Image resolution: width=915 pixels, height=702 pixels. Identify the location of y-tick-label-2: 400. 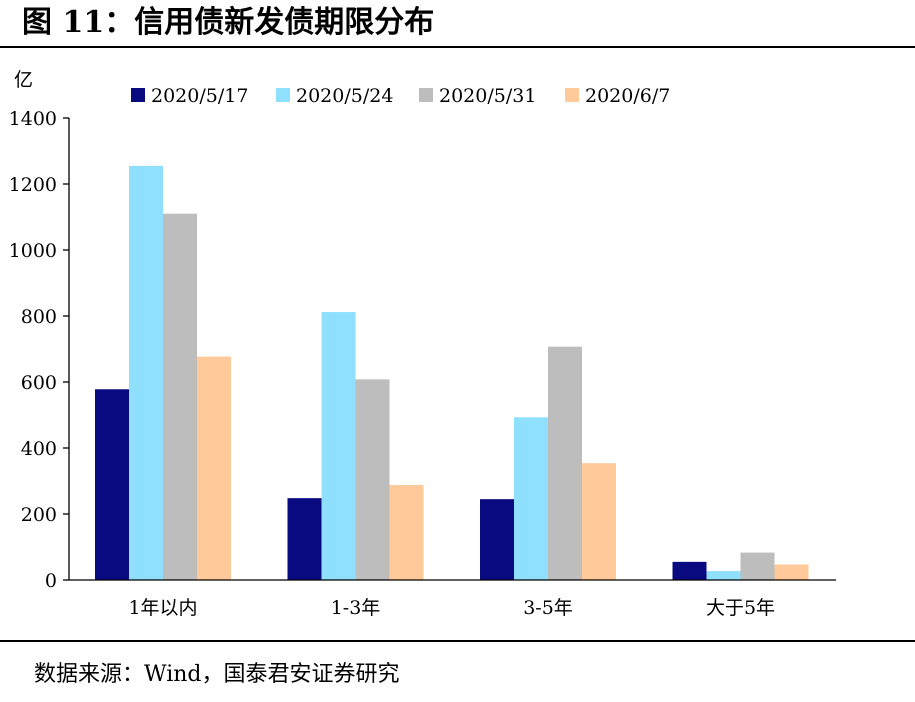
(39, 449).